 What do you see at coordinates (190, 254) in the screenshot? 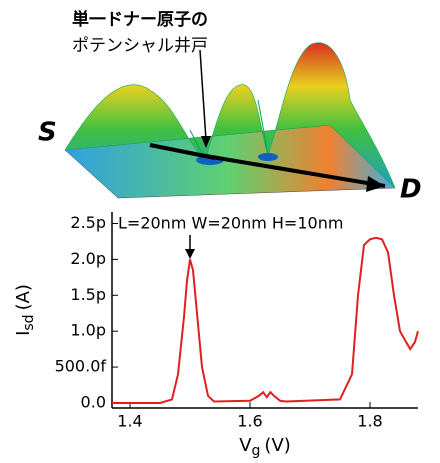
I see `annotation-arrowhead` at bounding box center [190, 254].